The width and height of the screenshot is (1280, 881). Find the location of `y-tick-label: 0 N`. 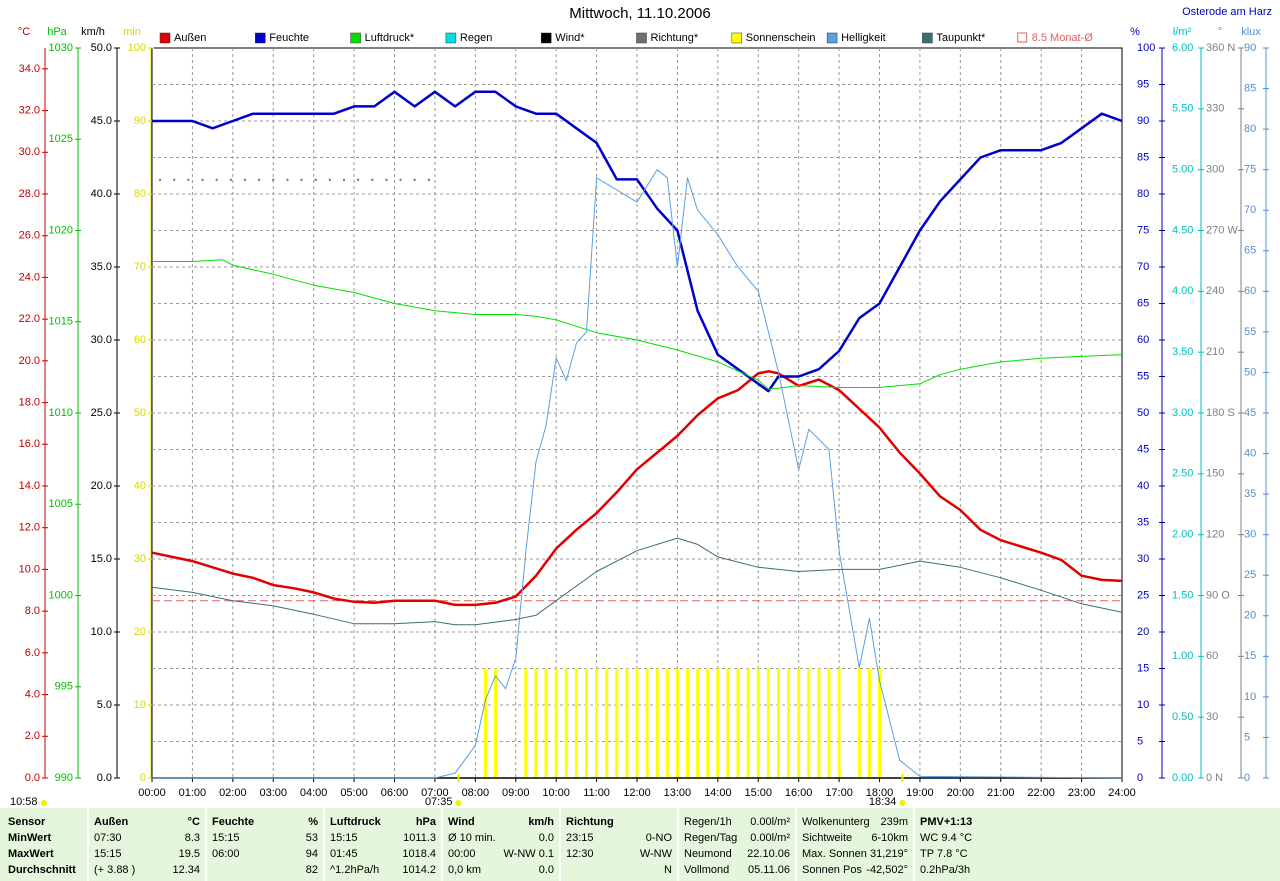

y-tick-label: 0 N is located at coordinates (1214, 778).